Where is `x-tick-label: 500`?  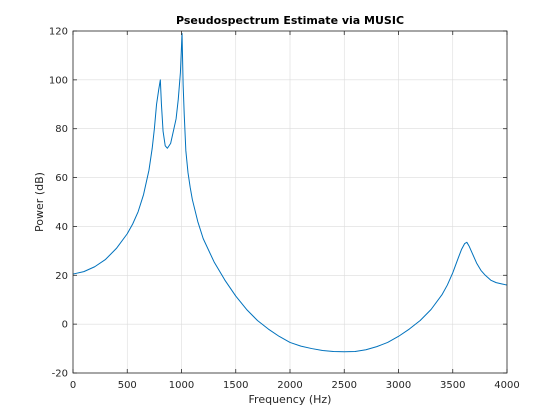
x-tick-label: 500 is located at coordinates (127, 385).